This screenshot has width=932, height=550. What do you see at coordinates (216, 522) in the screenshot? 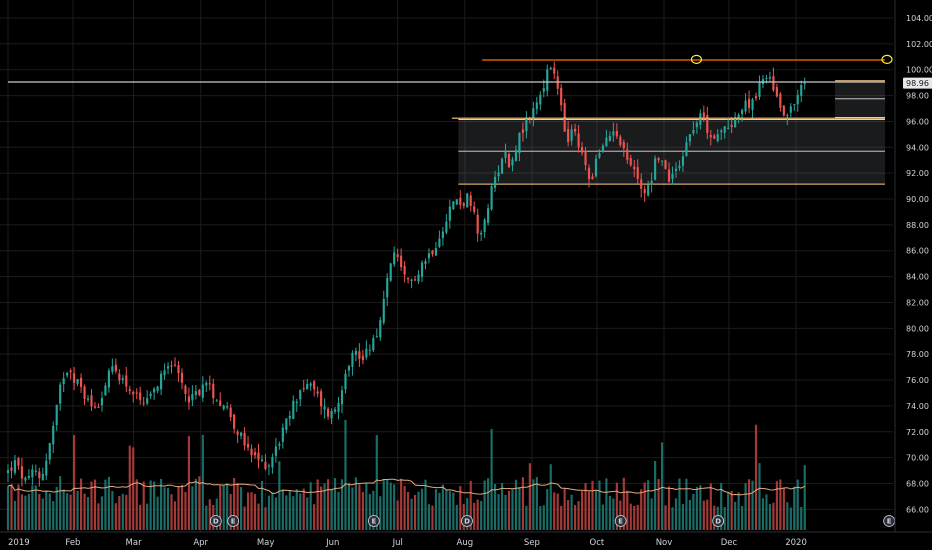
I see `event-marker-letter: D` at bounding box center [216, 522].